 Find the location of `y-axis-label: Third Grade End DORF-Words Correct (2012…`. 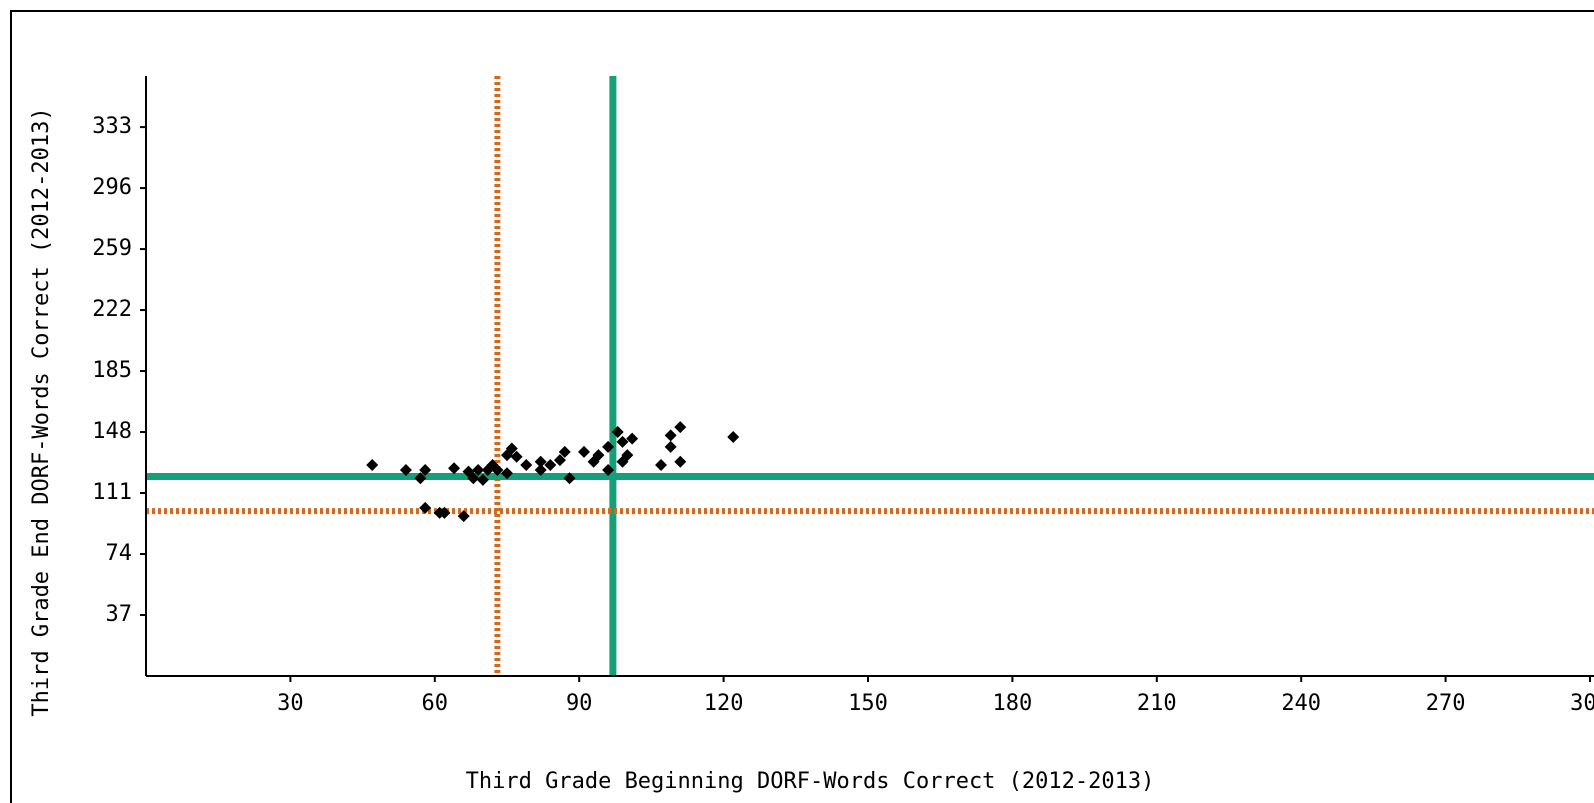

y-axis-label: Third Grade End DORF-Words Correct (2012… is located at coordinates (41, 411).